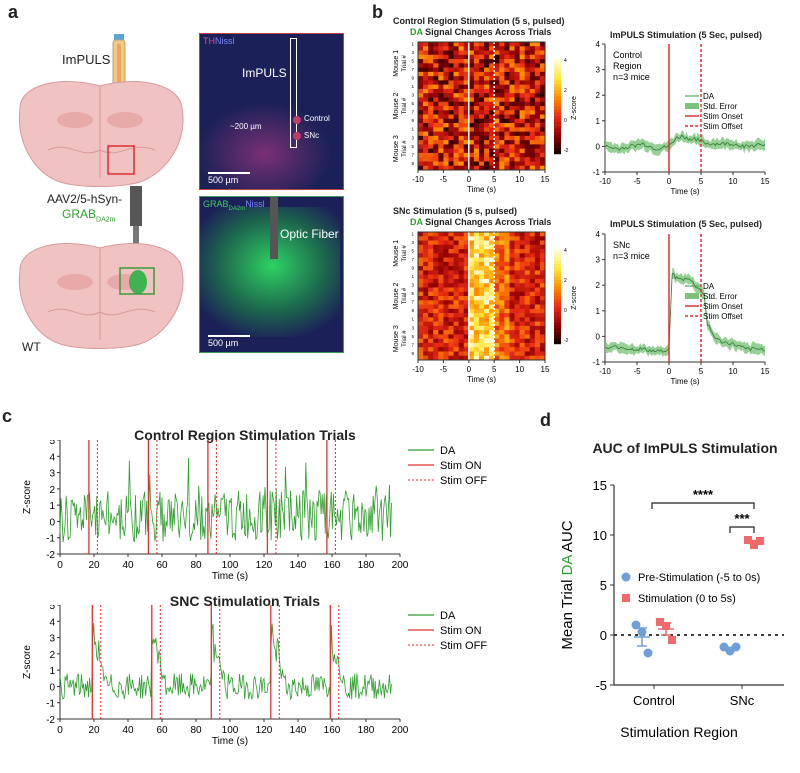 This screenshot has width=800, height=773. What do you see at coordinates (52, 655) in the screenshot?
I see `y-tick-label: 2` at bounding box center [52, 655].